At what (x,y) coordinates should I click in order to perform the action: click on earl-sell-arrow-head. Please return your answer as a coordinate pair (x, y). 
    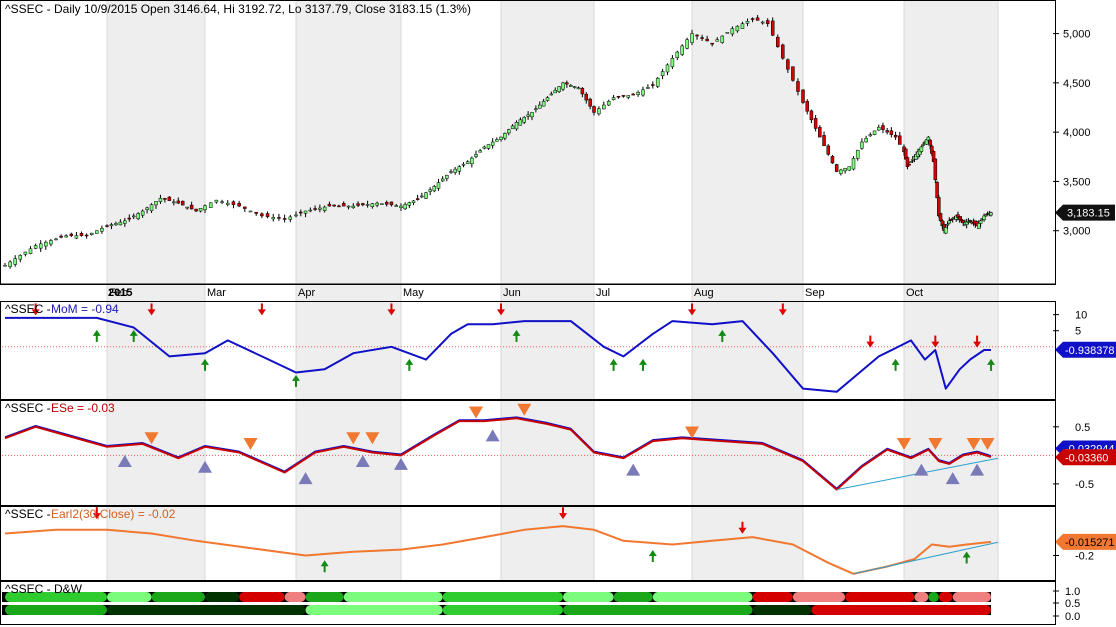
    Looking at the image, I should click on (742, 530).